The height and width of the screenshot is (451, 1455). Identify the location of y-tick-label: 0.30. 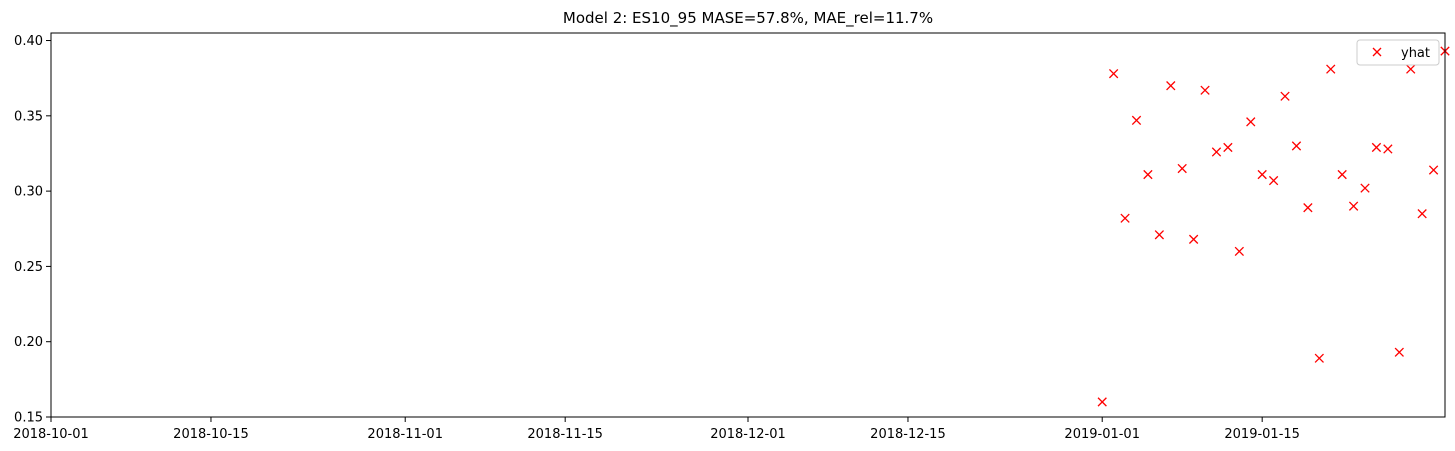
(28, 192).